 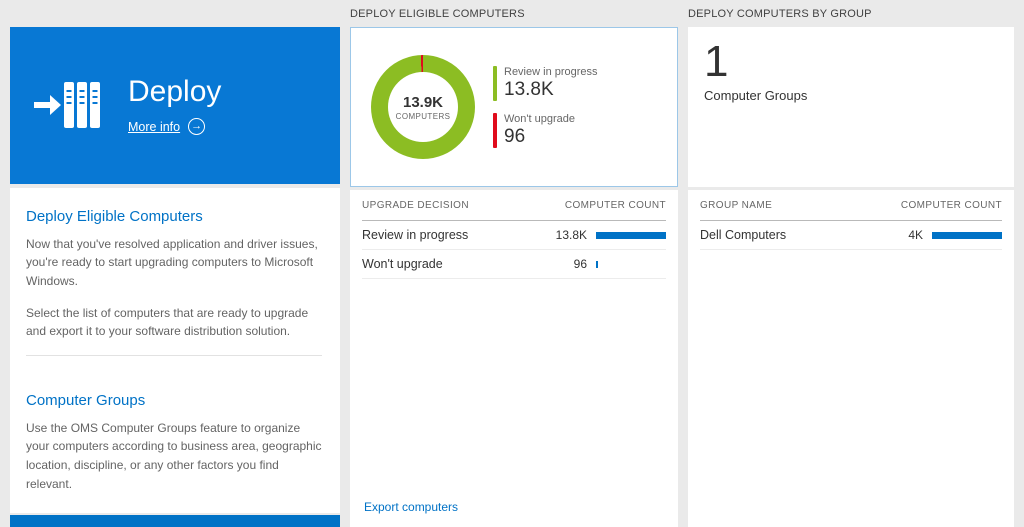 I want to click on donut-chart: 13.9K COMPUTERS, so click(x=423, y=107).